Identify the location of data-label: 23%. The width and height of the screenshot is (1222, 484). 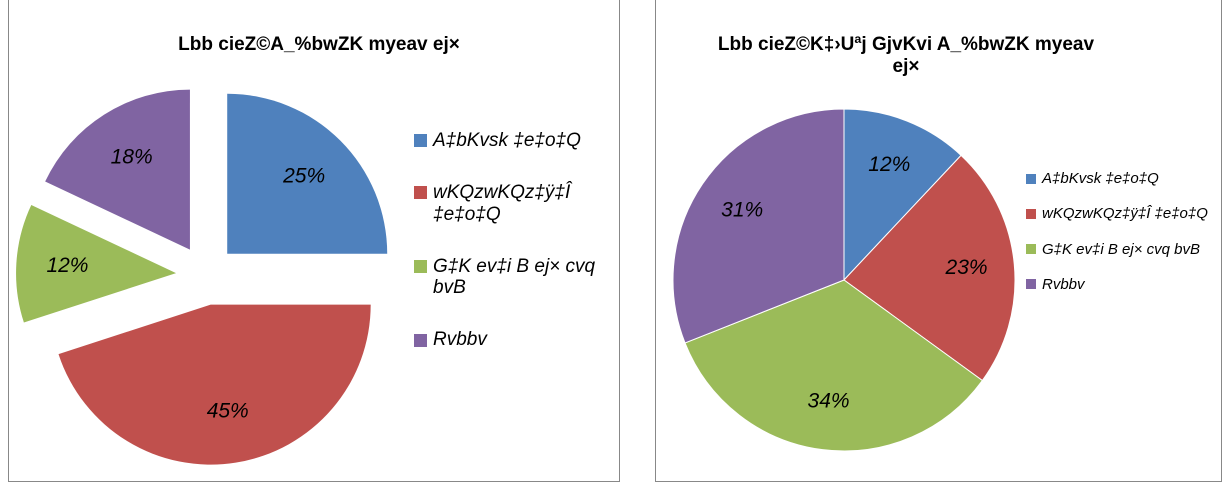
(966, 267).